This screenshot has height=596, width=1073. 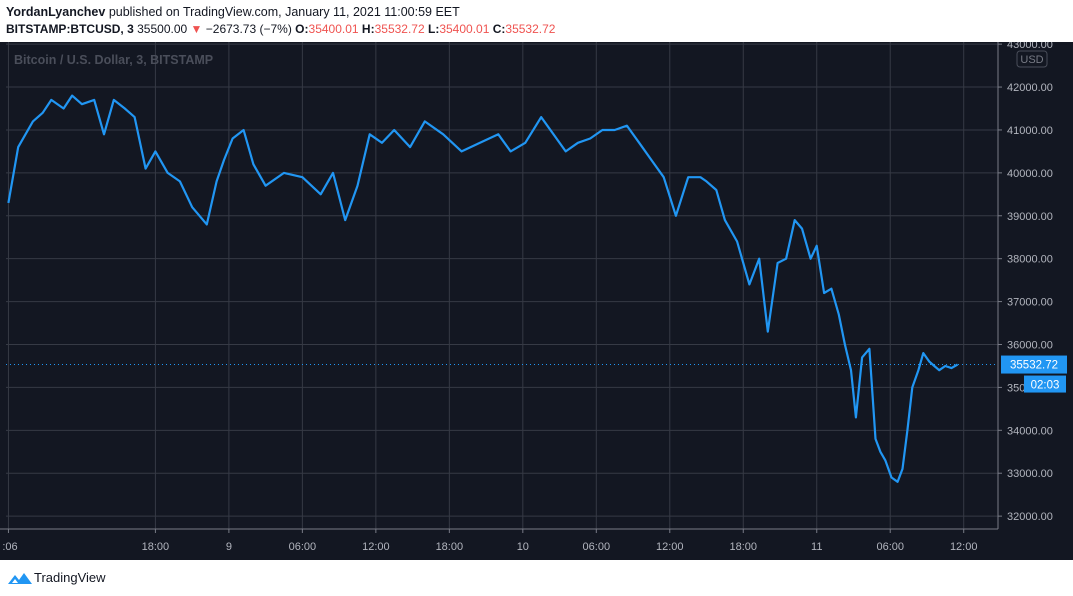 What do you see at coordinates (20, 578) in the screenshot?
I see `tradingview-logo-icon` at bounding box center [20, 578].